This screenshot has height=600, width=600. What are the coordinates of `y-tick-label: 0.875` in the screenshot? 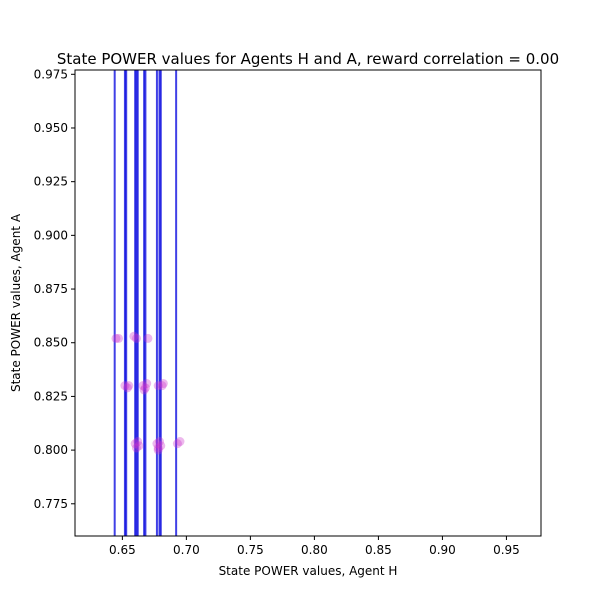 It's located at (51, 289).